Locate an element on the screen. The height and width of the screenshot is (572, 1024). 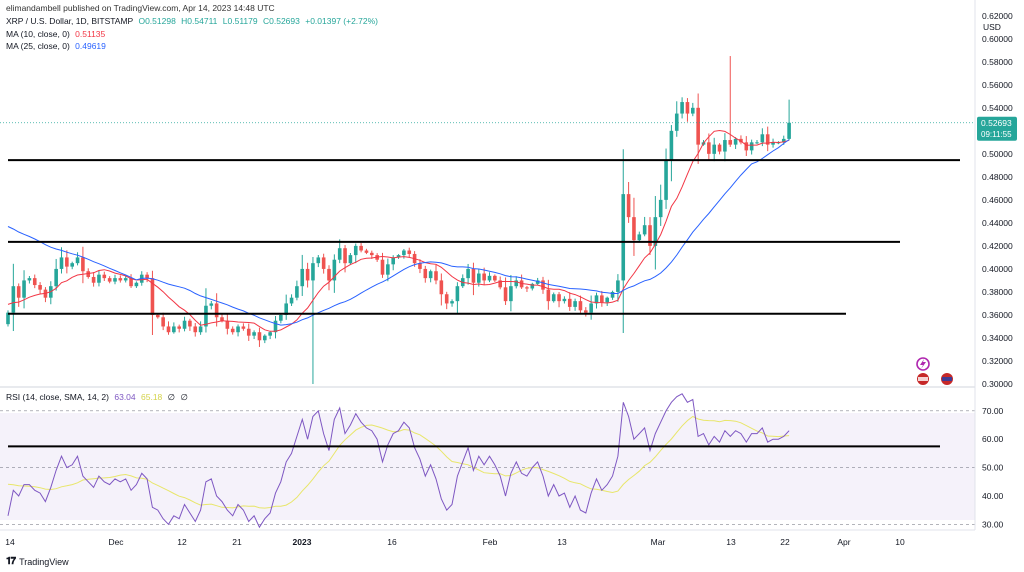
time-tick-label: 14 is located at coordinates (10, 542).